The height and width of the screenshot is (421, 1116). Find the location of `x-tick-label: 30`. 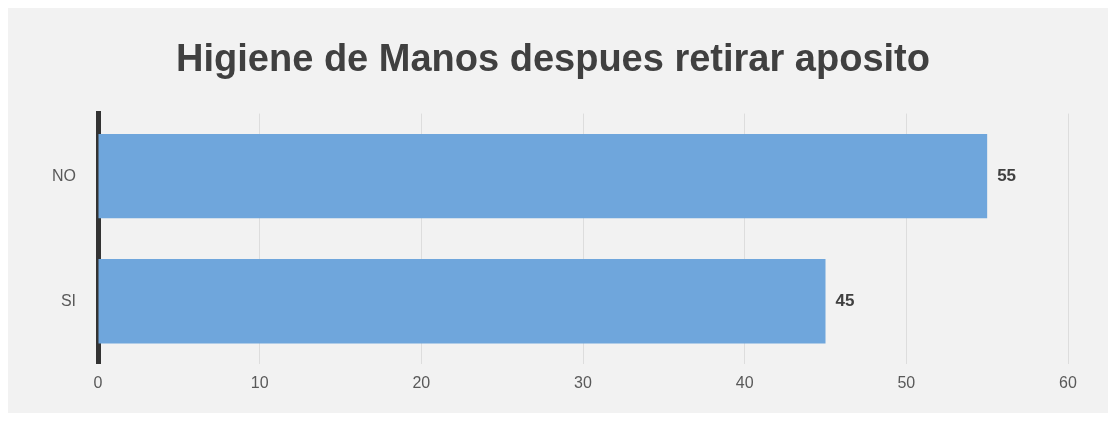

x-tick-label: 30 is located at coordinates (583, 382).